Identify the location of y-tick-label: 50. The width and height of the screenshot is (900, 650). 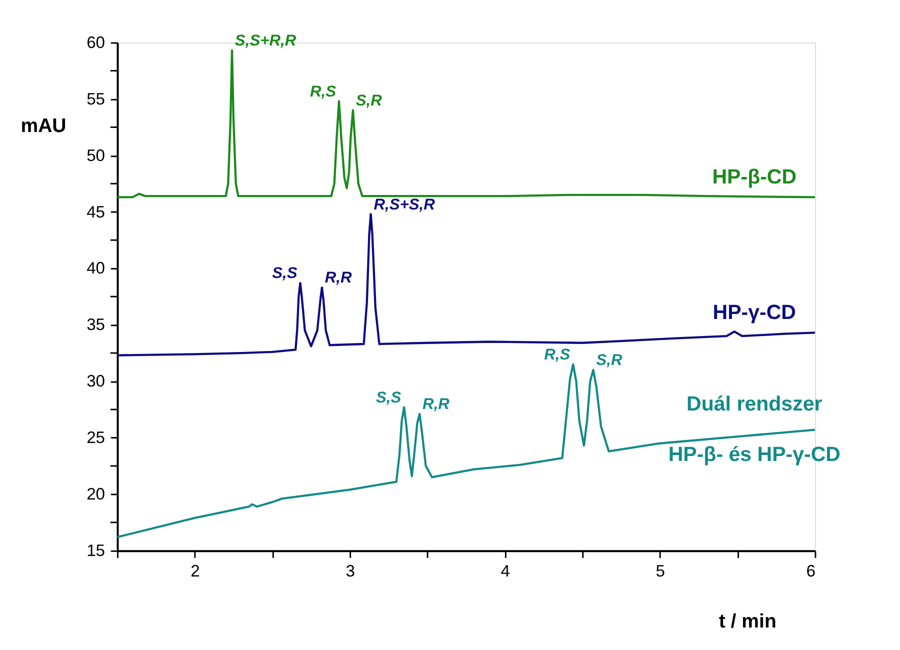
(96, 155).